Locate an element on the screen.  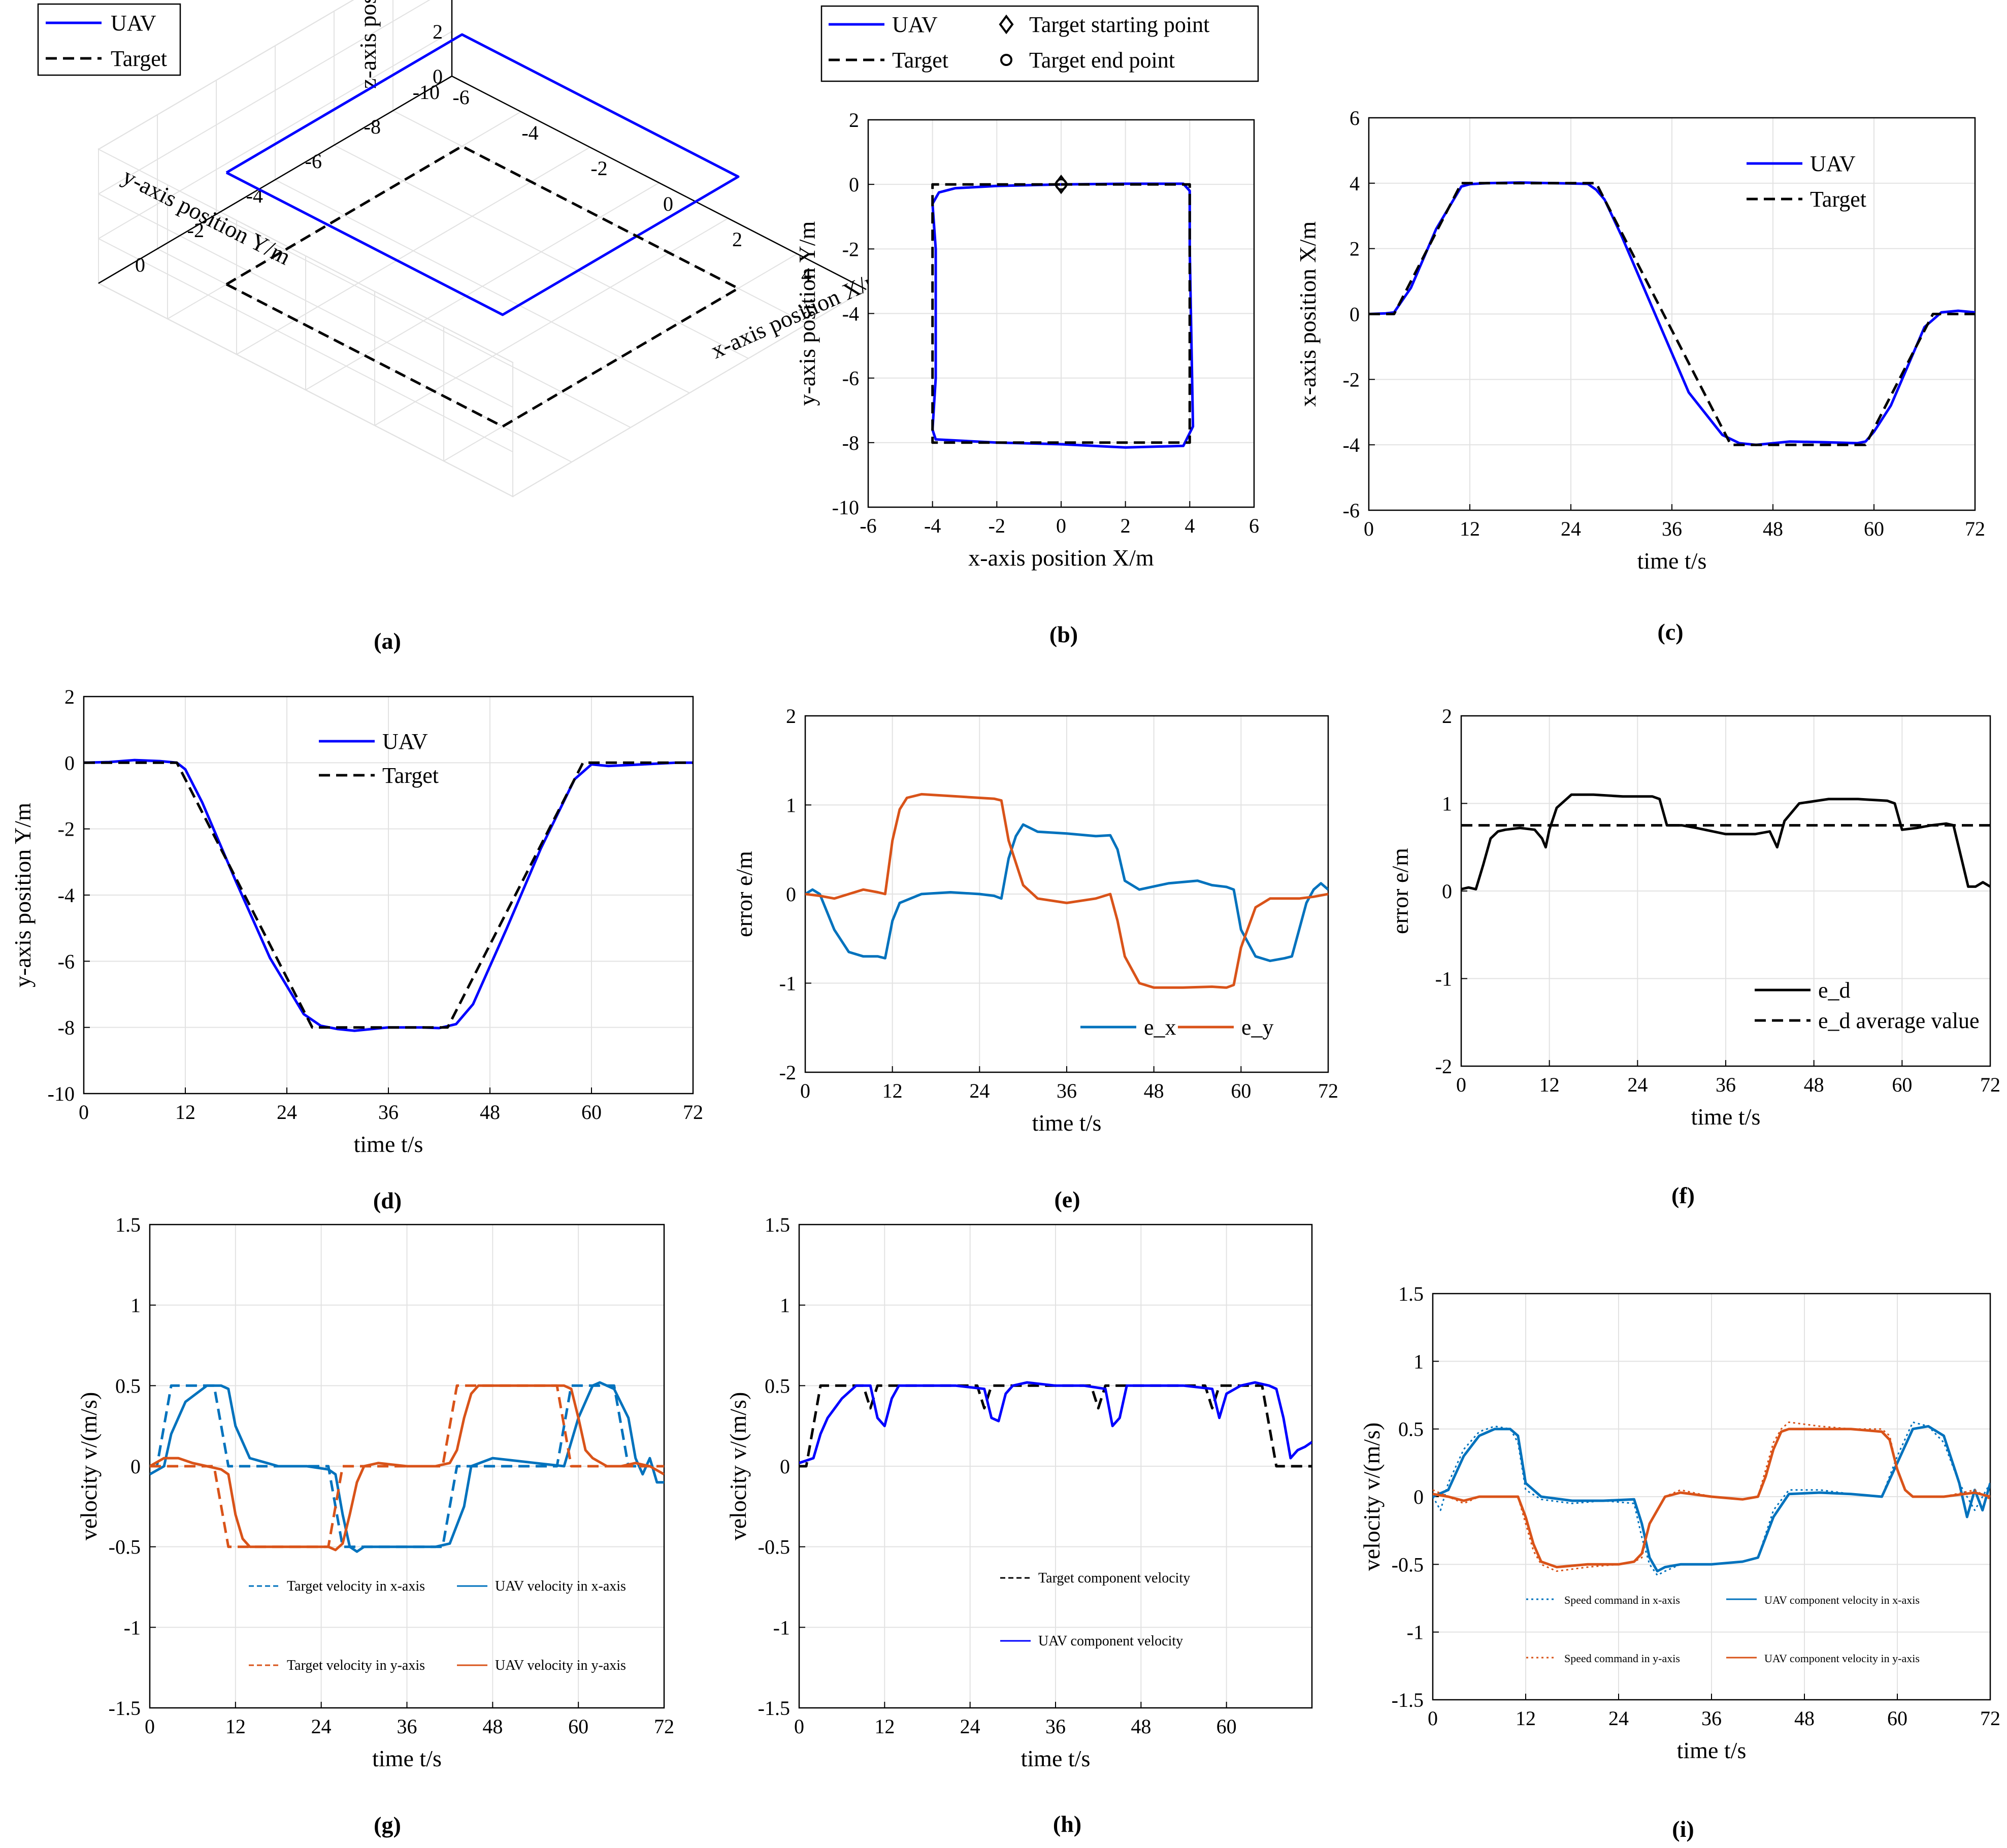
x-tick-label: 12 is located at coordinates (1549, 1084).